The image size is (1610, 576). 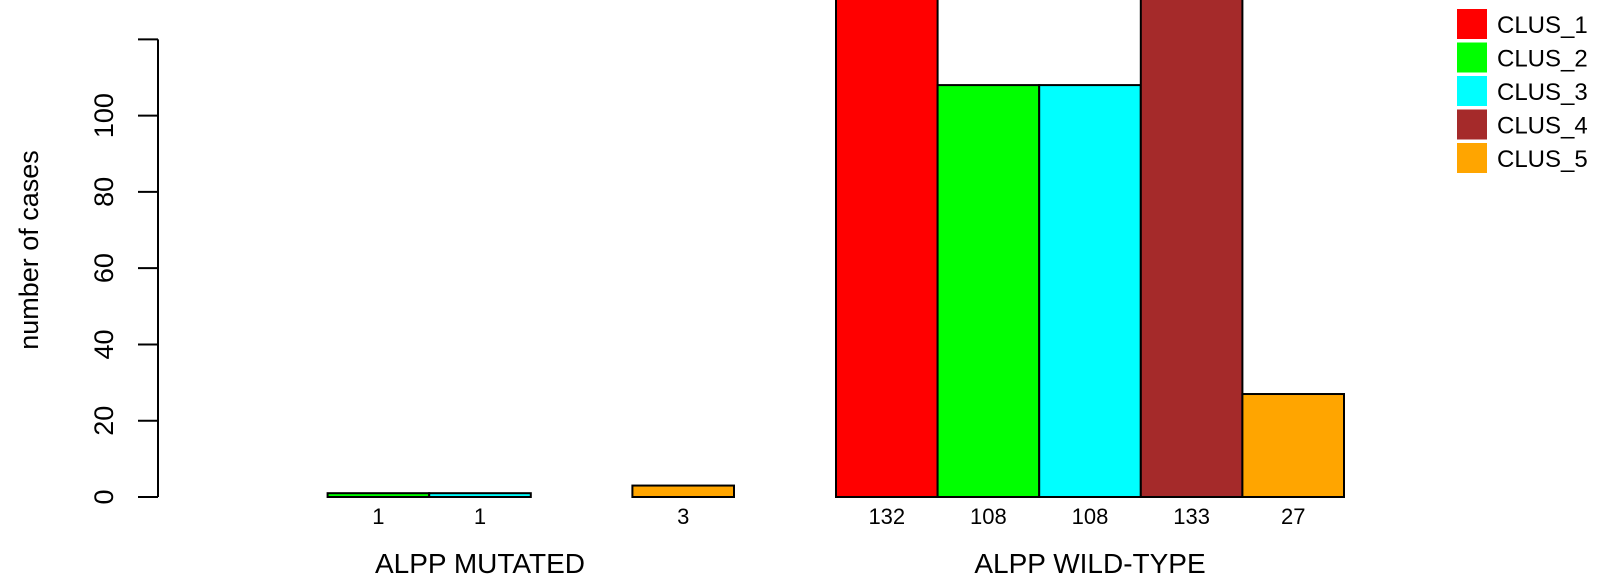 I want to click on y-axis-label: number of cases, so click(x=29, y=250).